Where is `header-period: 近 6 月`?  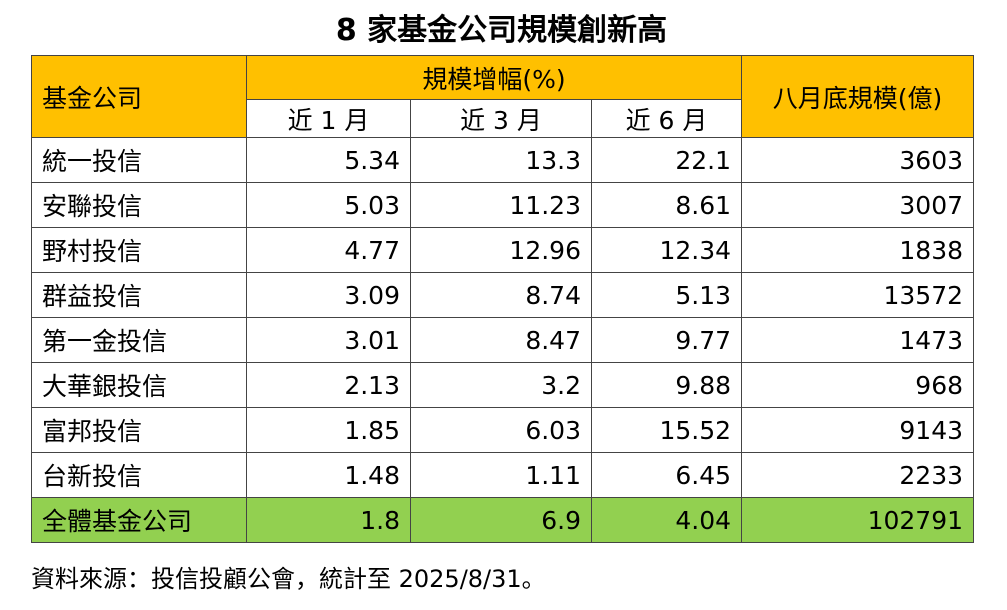
header-period: 近 6 月 is located at coordinates (666, 118).